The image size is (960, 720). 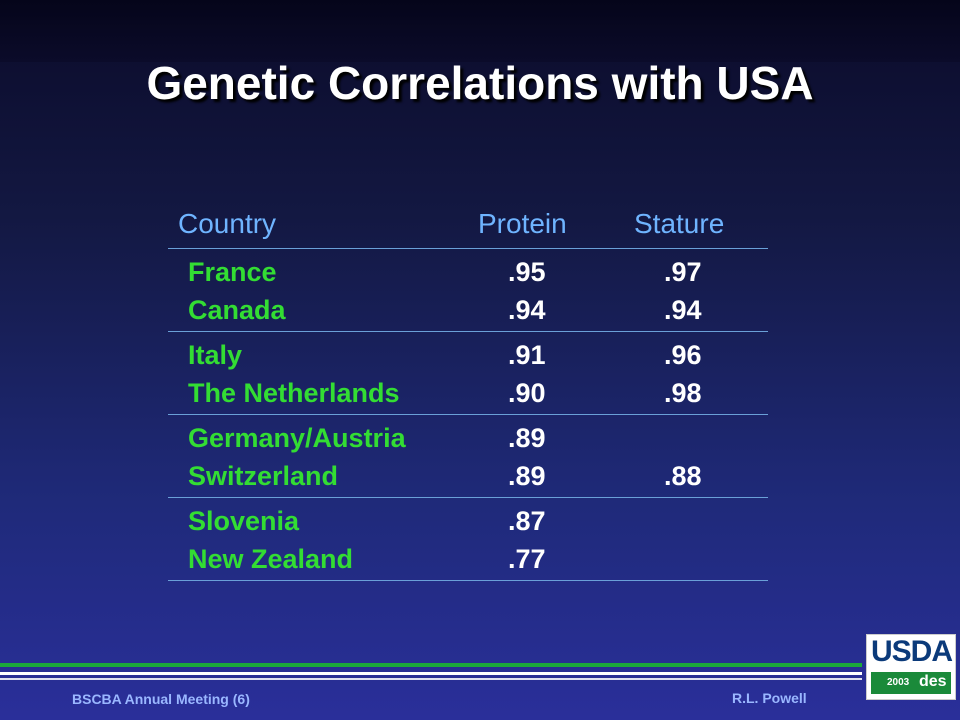 I want to click on table-group: France .95 .97 Canada .94 .94, so click(x=468, y=290).